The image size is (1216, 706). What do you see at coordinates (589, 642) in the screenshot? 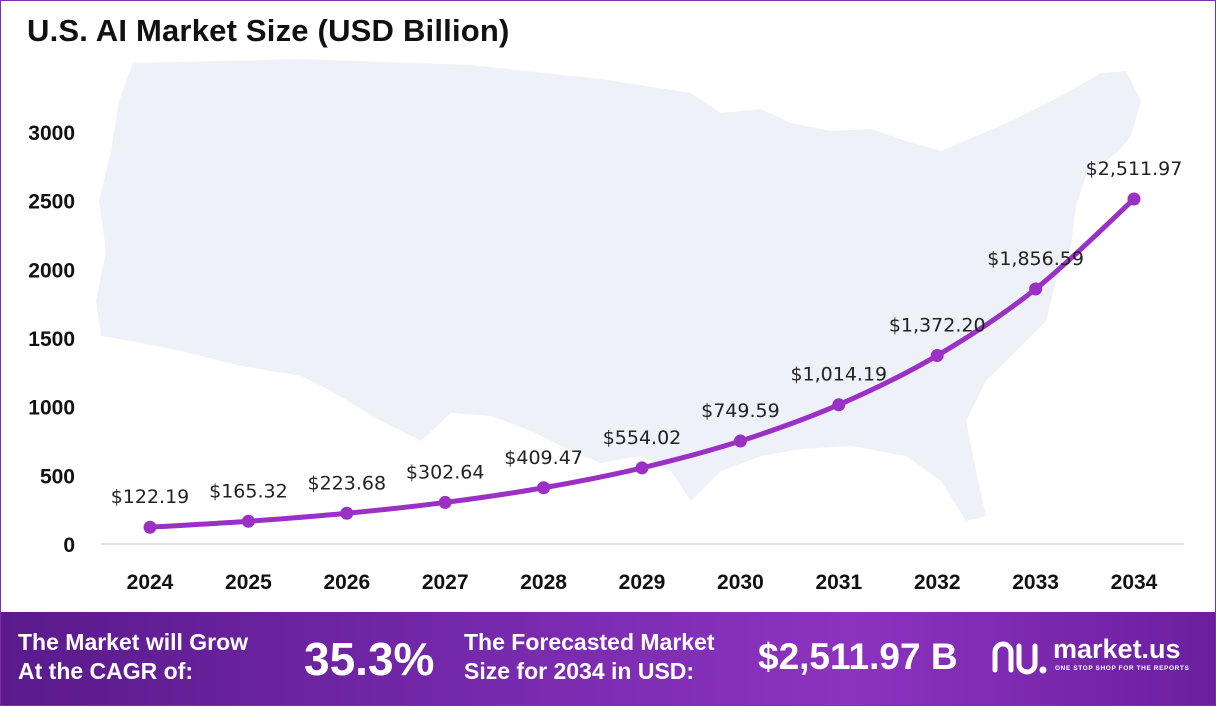
I see `forecast-text-line1: The Forecasted Market` at bounding box center [589, 642].